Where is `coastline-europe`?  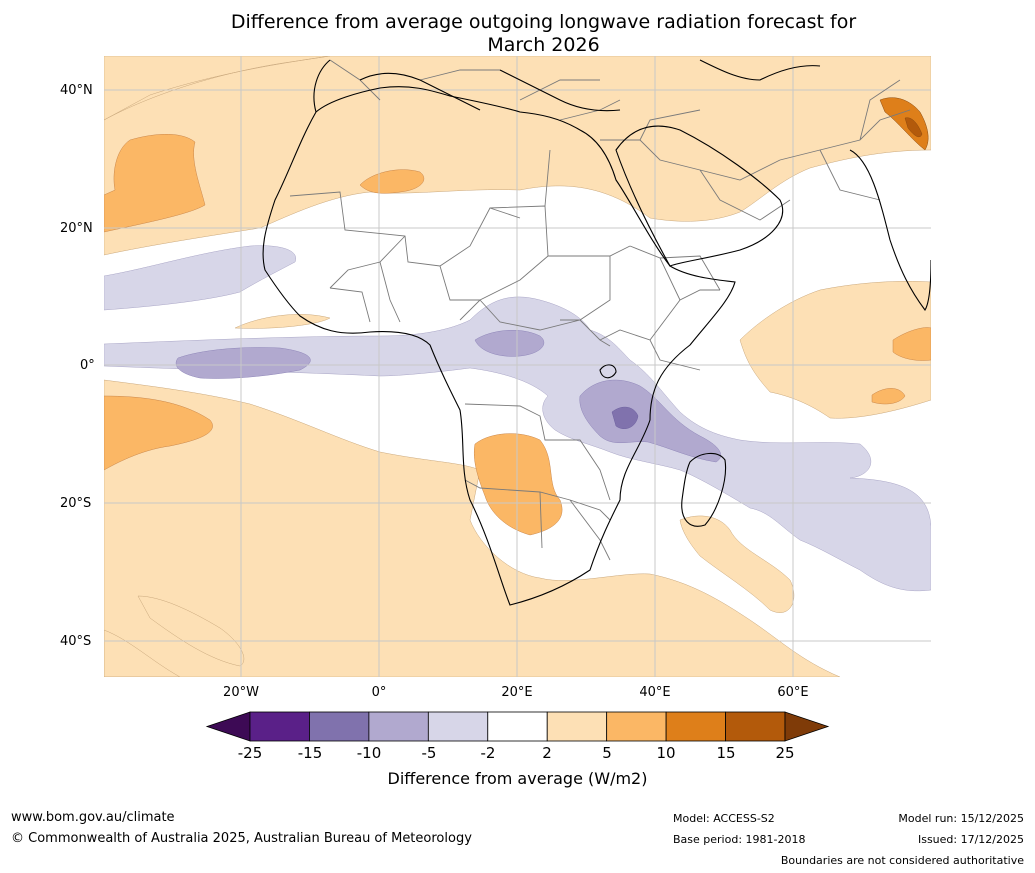 coastline-europe is located at coordinates (567, 86).